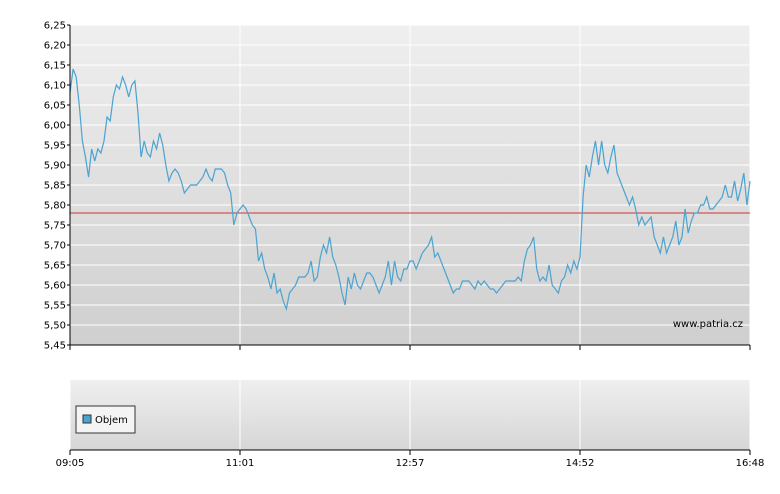  I want to click on y-tick-label: 5,65, so click(55, 266).